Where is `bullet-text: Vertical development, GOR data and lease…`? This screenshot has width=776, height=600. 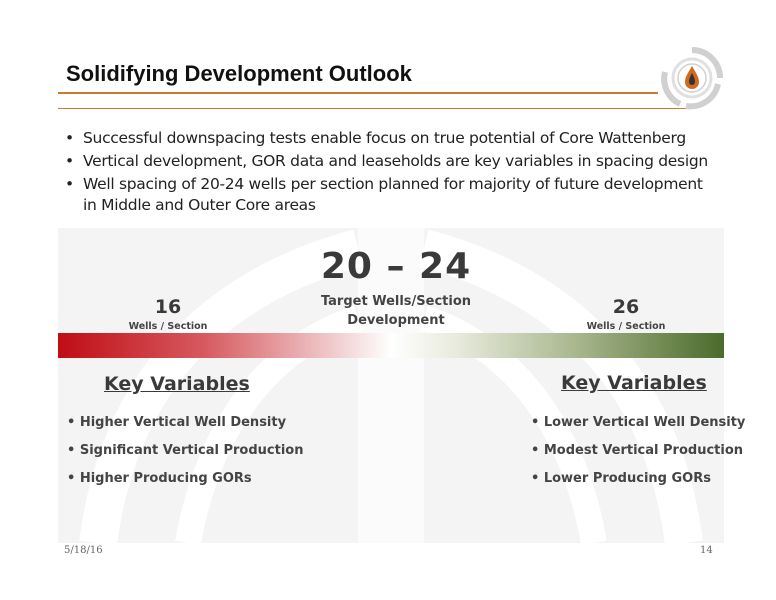 bullet-text: Vertical development, GOR data and lease… is located at coordinates (395, 161).